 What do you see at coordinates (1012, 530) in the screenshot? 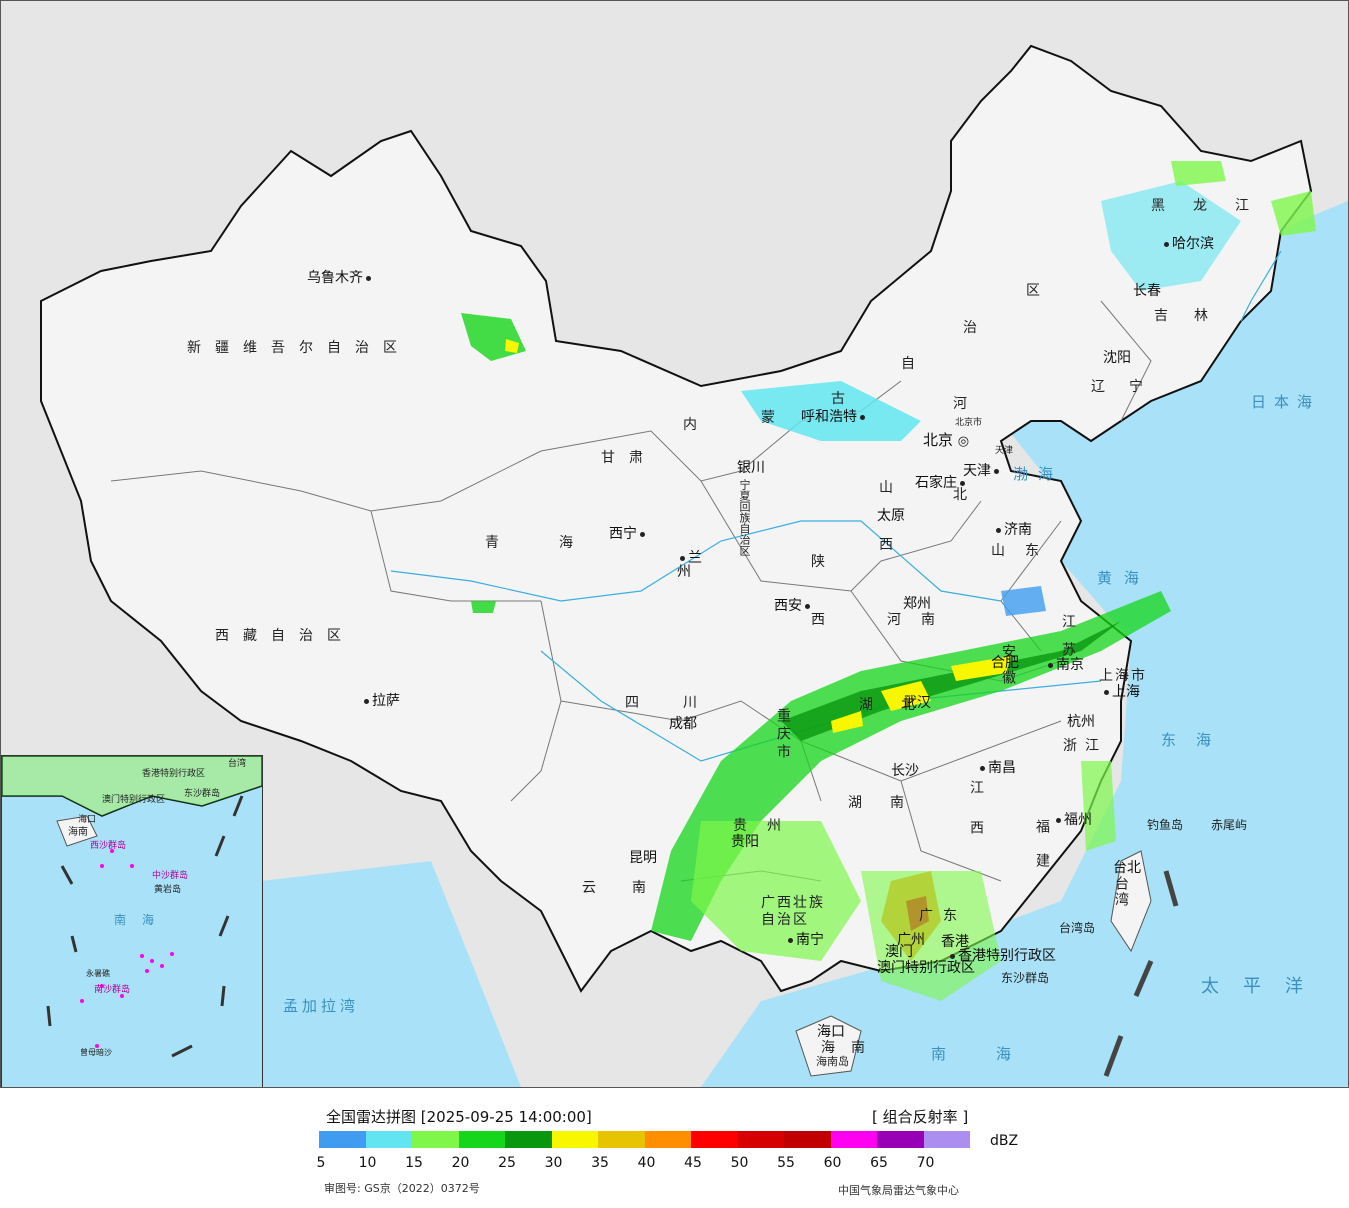
I see `city-jinan: 济南` at bounding box center [1012, 530].